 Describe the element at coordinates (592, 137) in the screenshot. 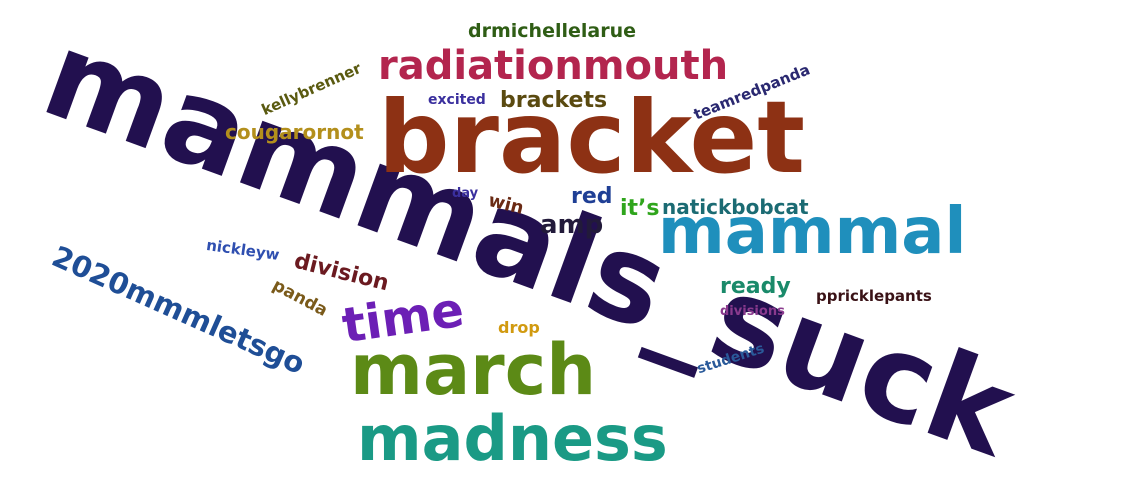

I see `word-bracket: bracket` at that location.